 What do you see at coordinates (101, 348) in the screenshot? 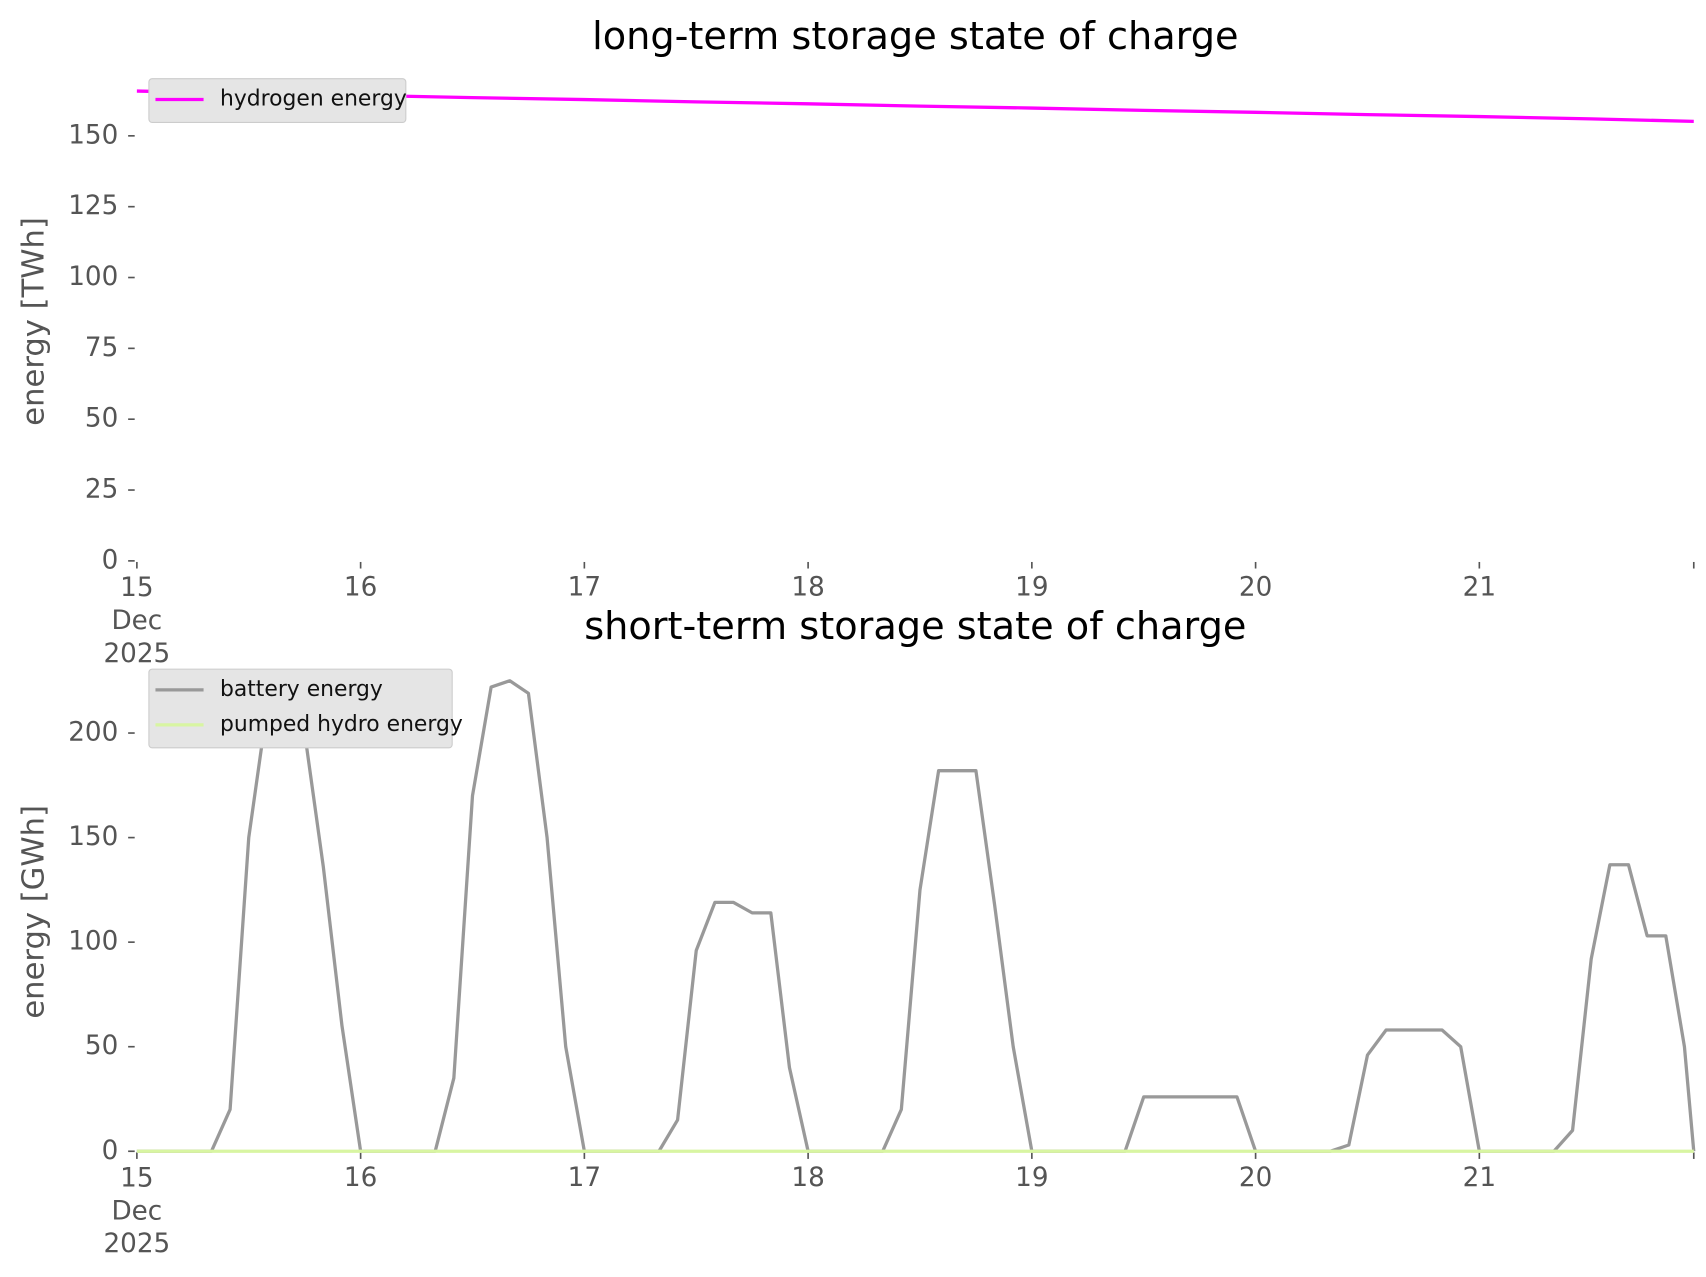
I see `y-tick-label: 75` at bounding box center [101, 348].